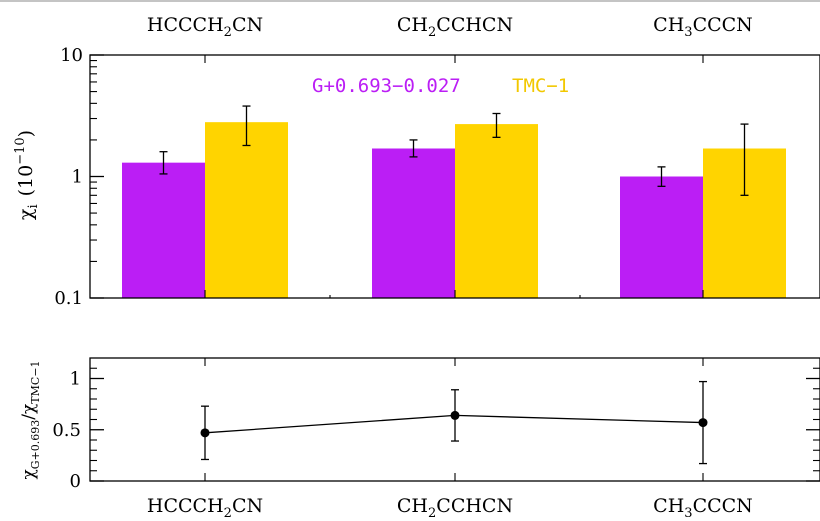  I want to click on top-y-axis-label: χi(10−10), so click(27, 175).